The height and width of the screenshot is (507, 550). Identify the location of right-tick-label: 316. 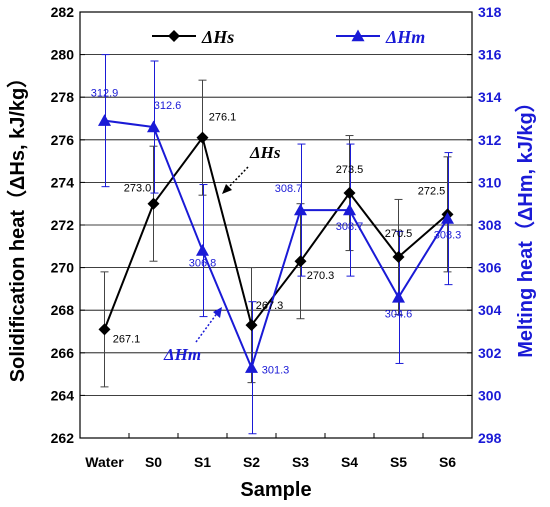
(490, 55).